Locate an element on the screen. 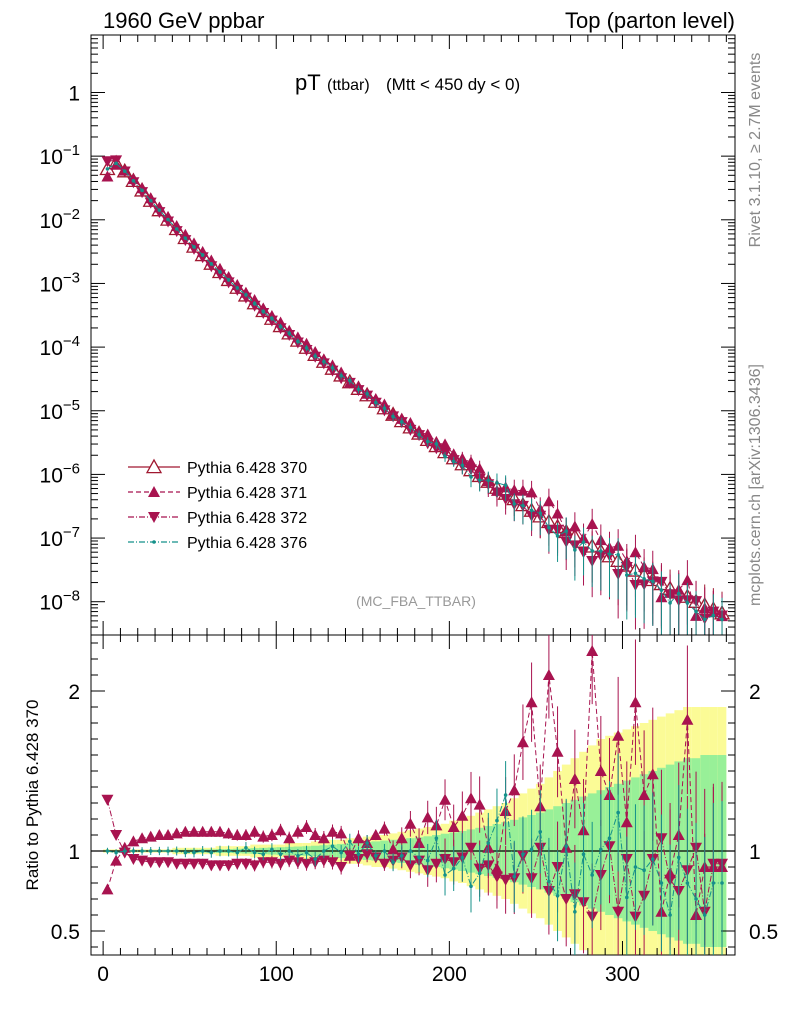 Image resolution: width=786 pixels, height=1024 pixels. y-tick-label: 10⁻⁸ is located at coordinates (60, 601).